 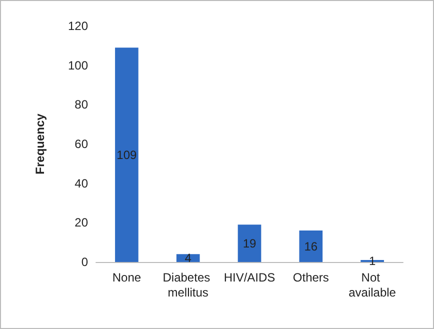 What do you see at coordinates (84, 262) in the screenshot?
I see `y-tick-label: 0` at bounding box center [84, 262].